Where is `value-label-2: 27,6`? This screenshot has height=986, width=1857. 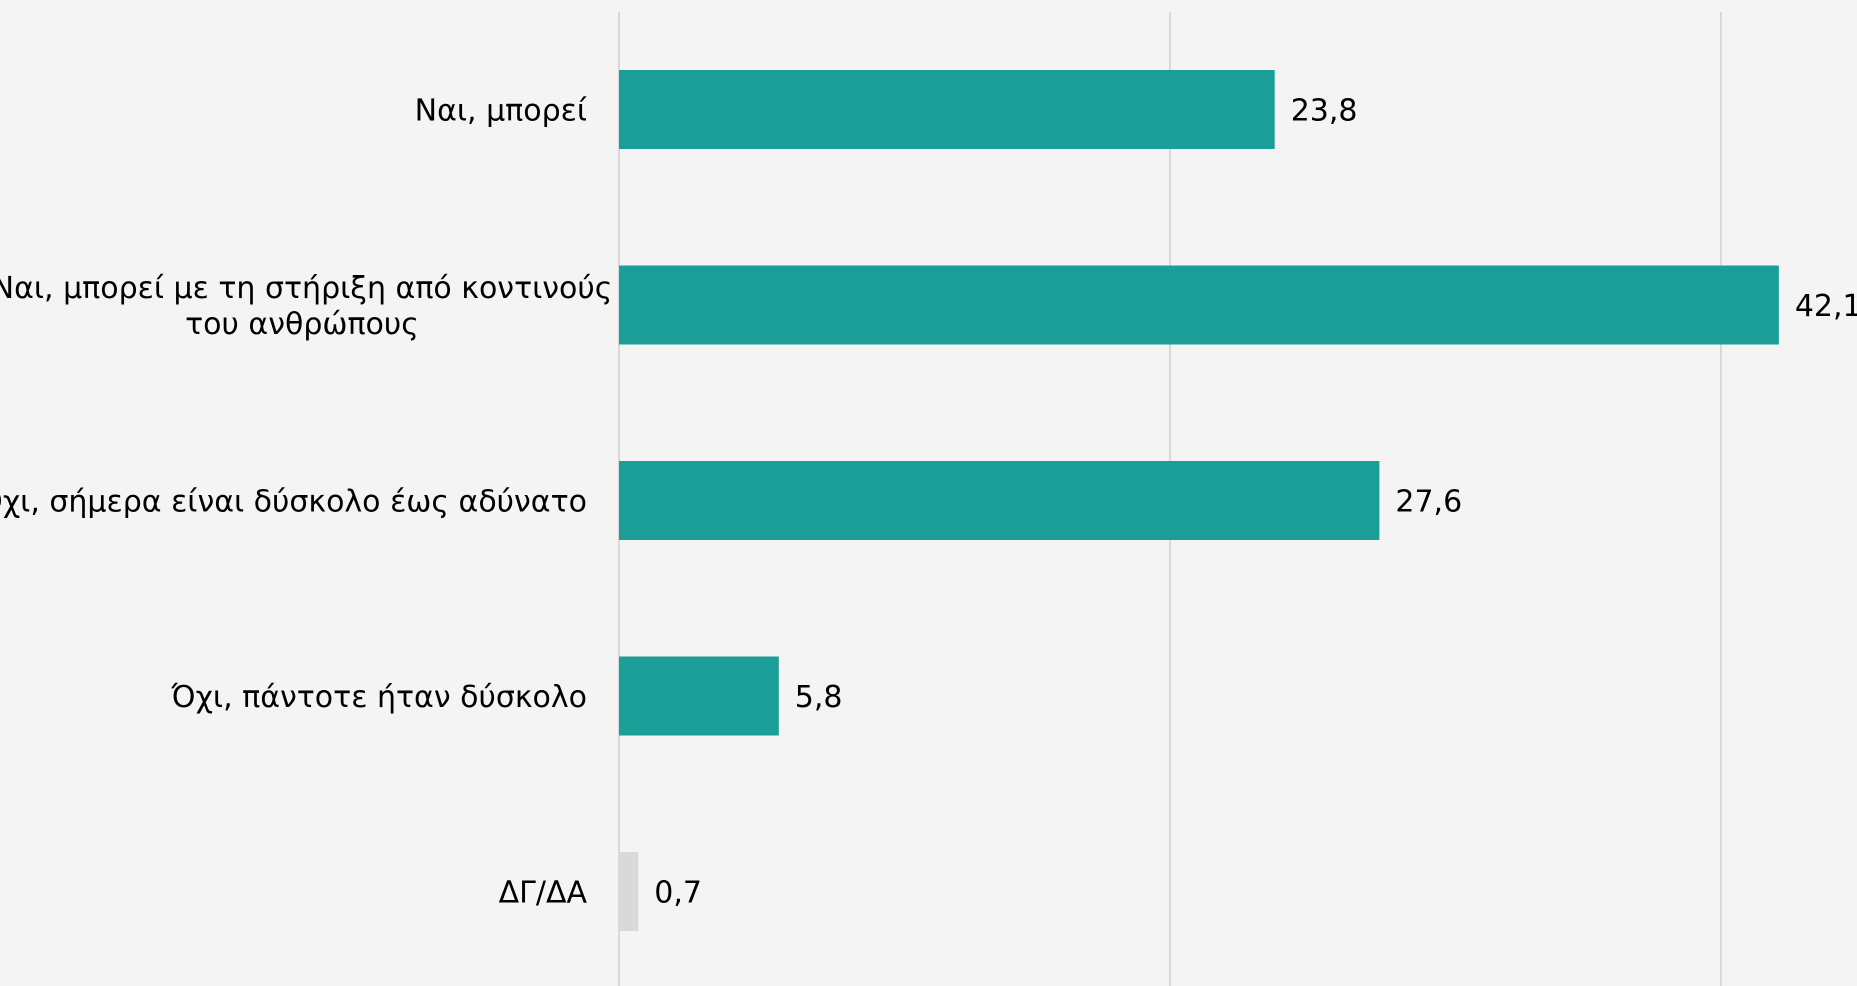 value-label-2: 27,6 is located at coordinates (1428, 502).